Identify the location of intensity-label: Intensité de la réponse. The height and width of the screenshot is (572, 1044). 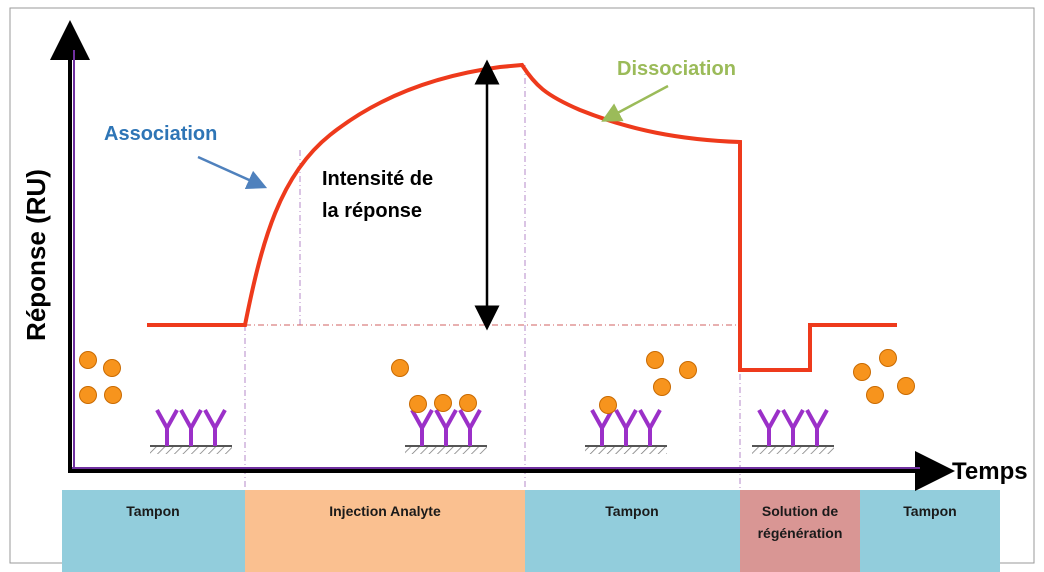
(377, 195).